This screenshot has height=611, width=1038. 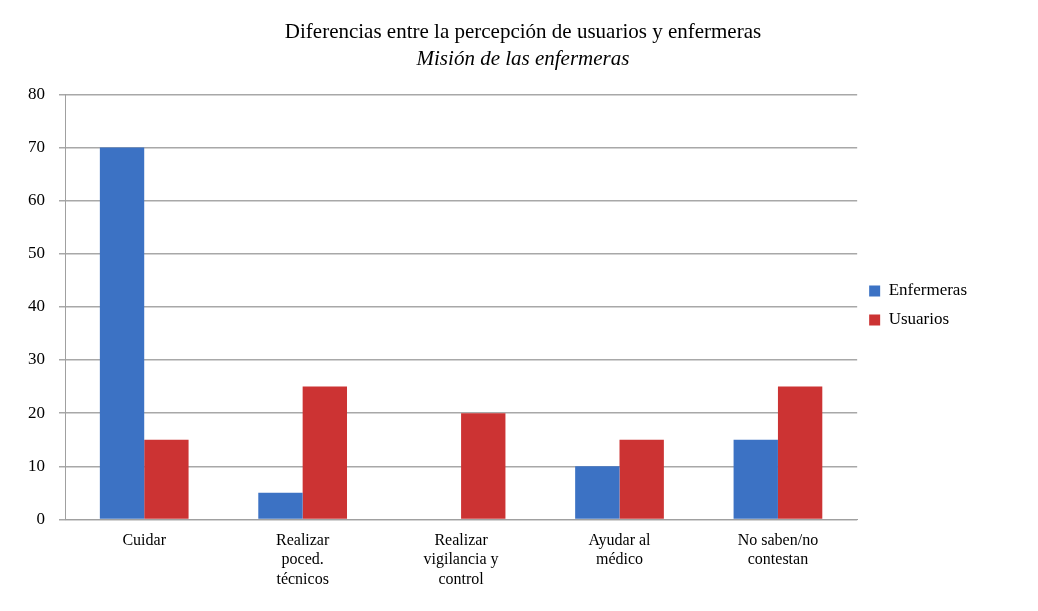 I want to click on x-tick-label: Cuidar, so click(x=144, y=540).